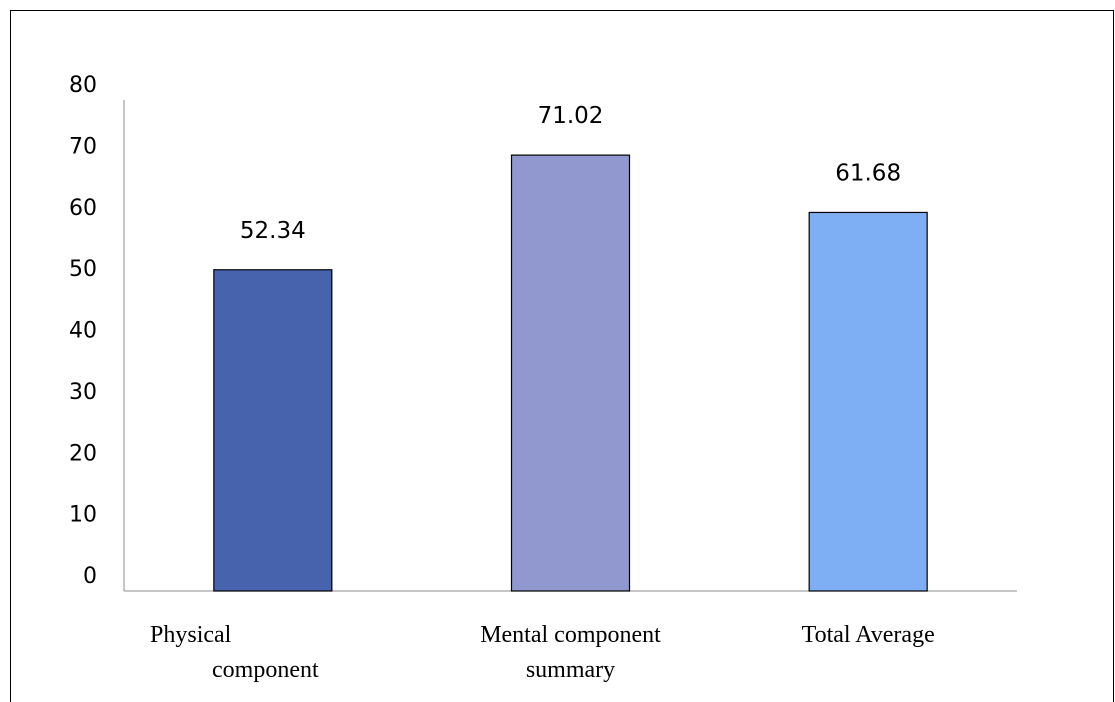  I want to click on y-axis-ticks: 0 10 20 30 40 50 60 70 80, so click(83, 331).